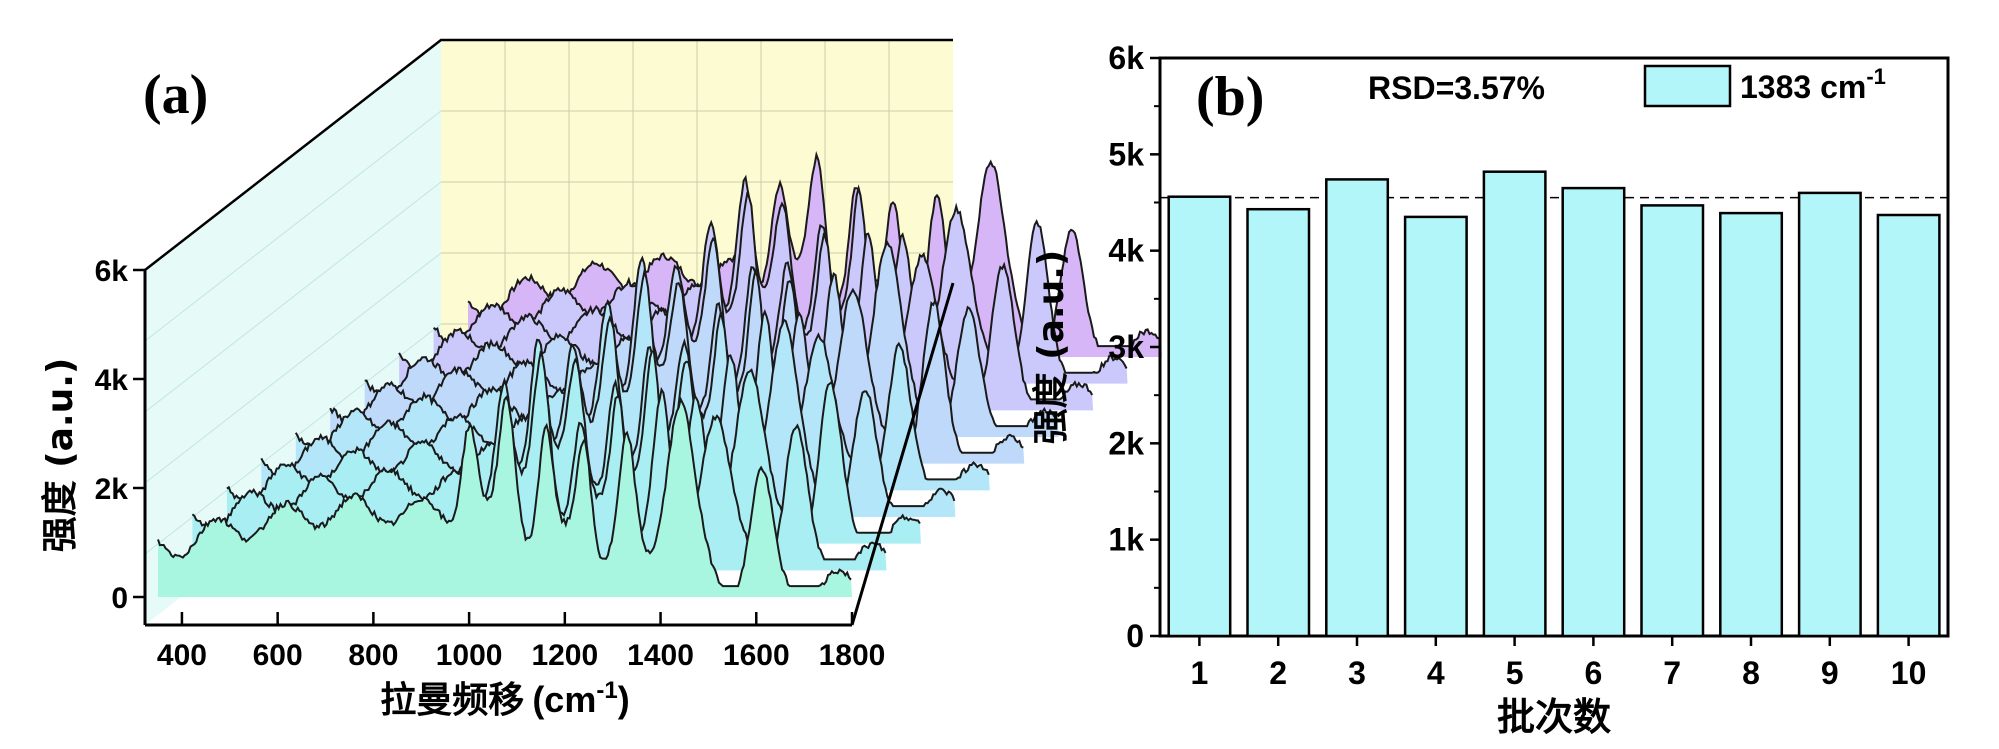 This screenshot has height=749, width=1999. I want to click on x-tick-label: 9, so click(1830, 673).